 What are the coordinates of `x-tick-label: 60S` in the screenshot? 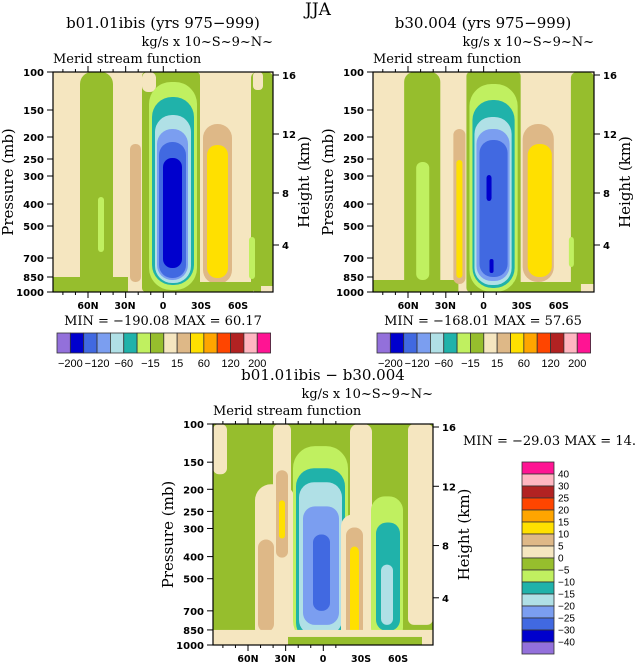 It's located at (238, 306).